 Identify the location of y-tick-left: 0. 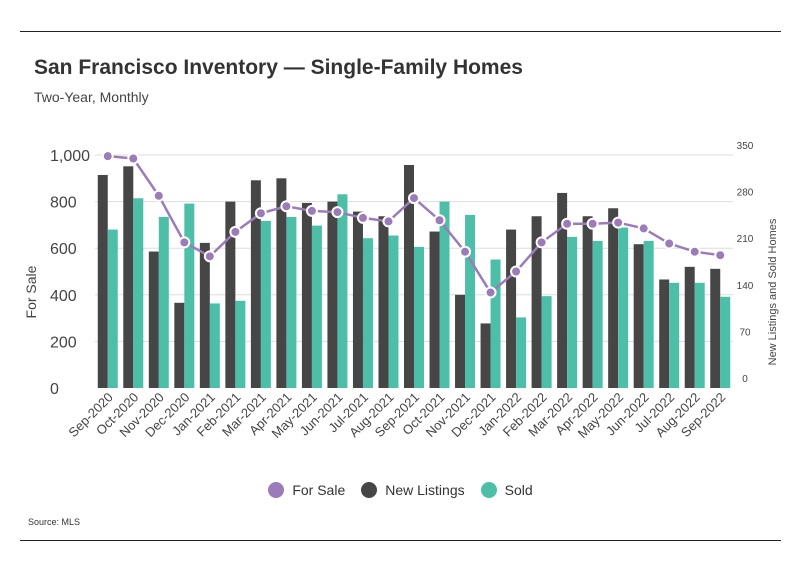
(54, 389).